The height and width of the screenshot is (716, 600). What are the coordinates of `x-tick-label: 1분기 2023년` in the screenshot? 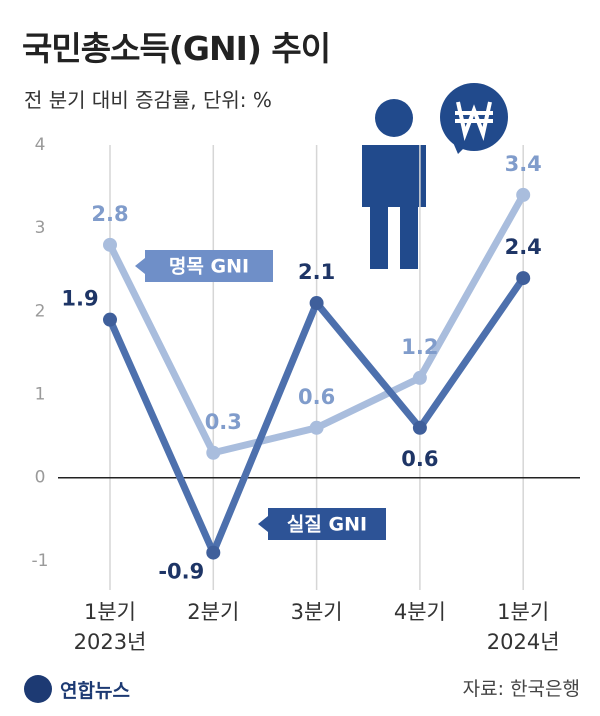 It's located at (110, 627).